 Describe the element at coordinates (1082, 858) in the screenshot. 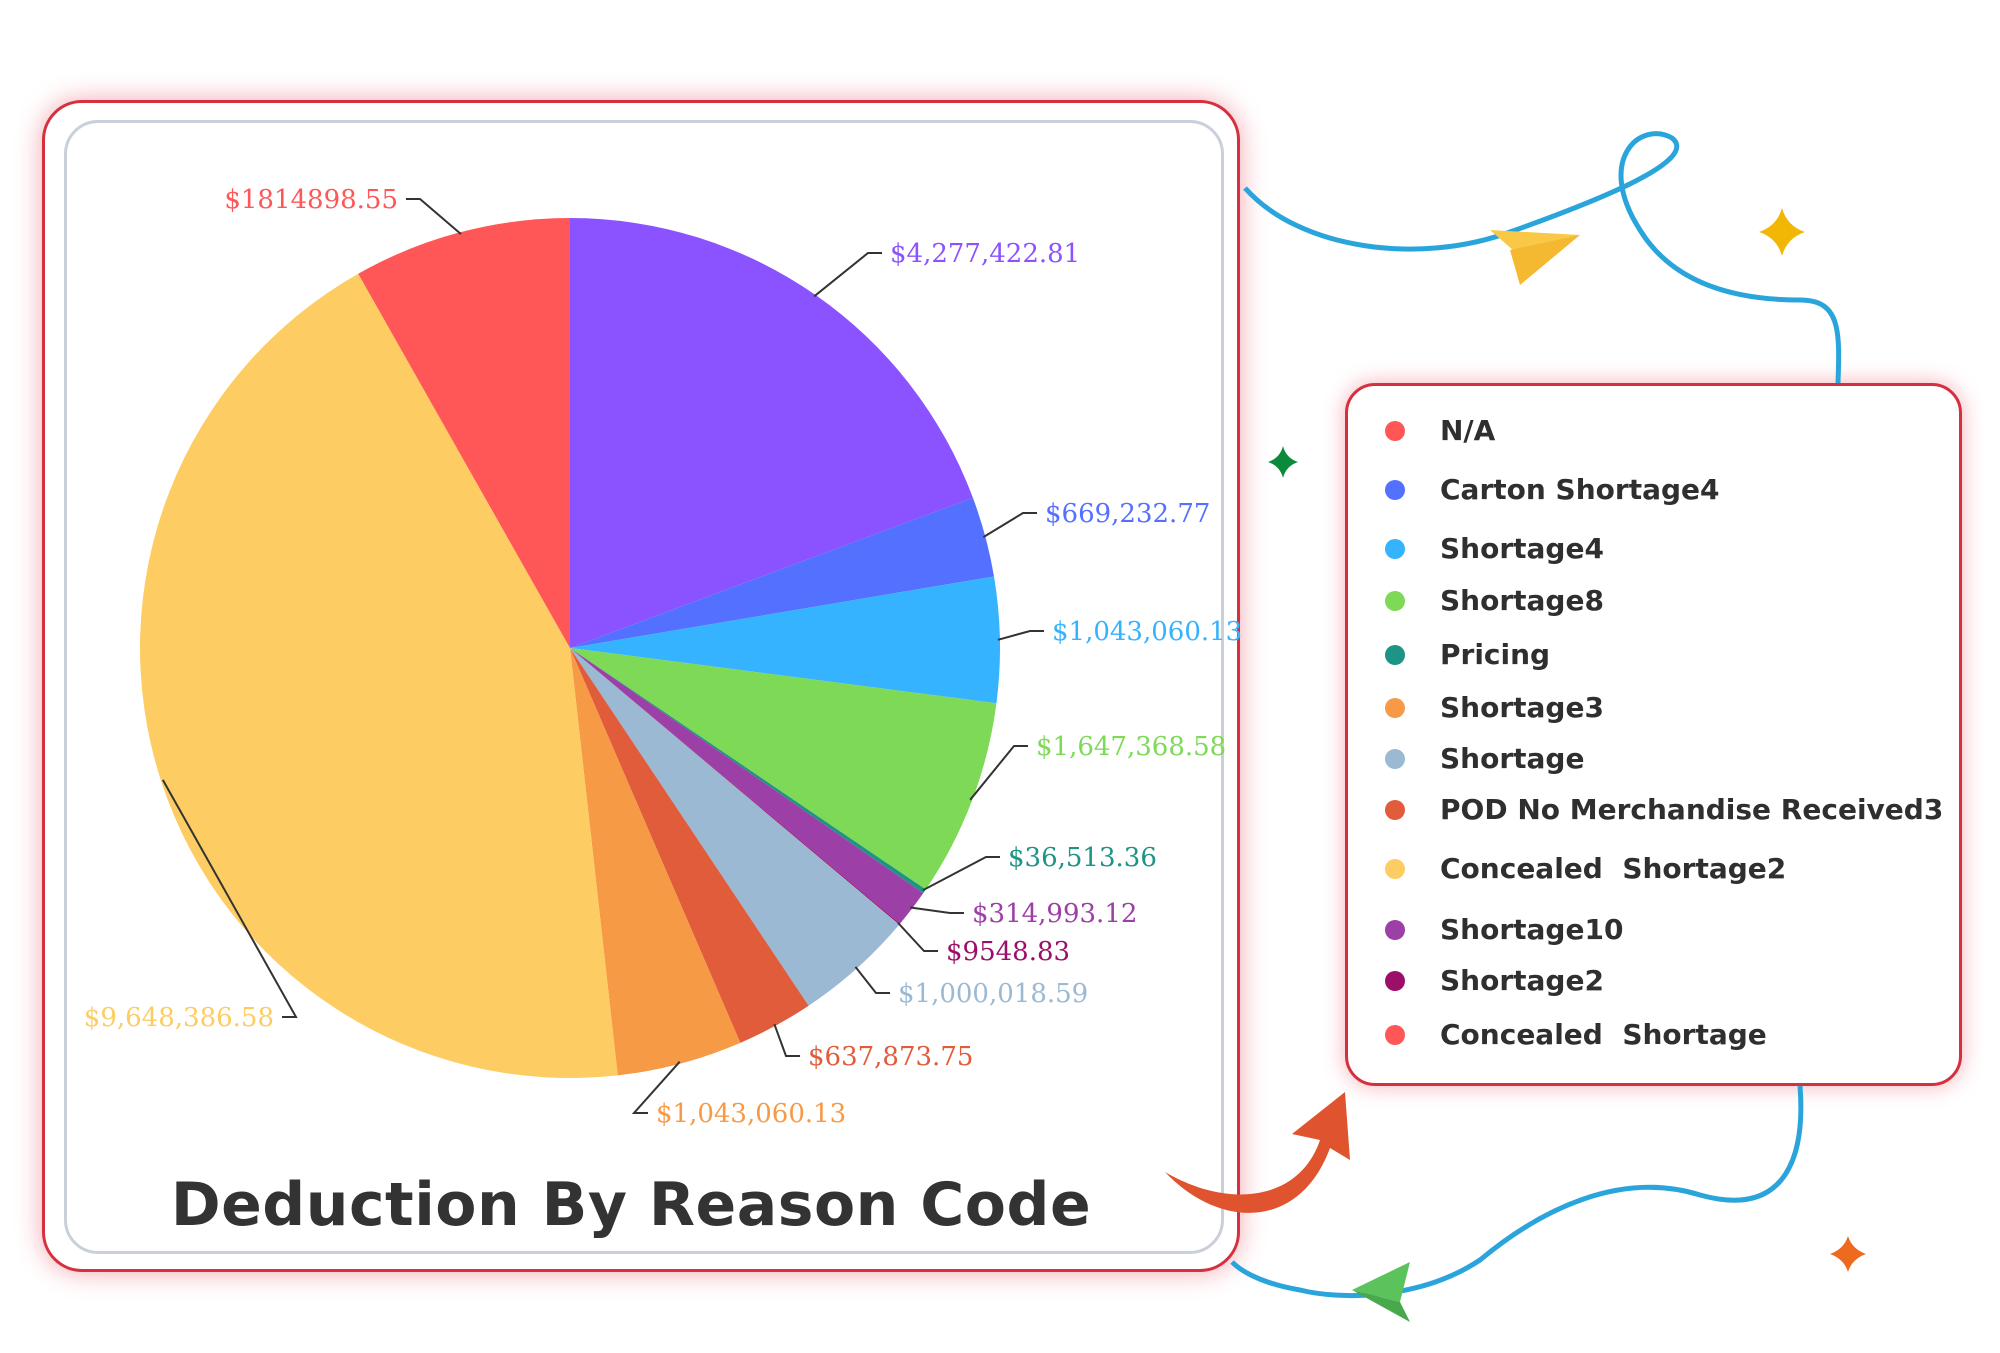

I see `data-label: $36,513.36` at that location.